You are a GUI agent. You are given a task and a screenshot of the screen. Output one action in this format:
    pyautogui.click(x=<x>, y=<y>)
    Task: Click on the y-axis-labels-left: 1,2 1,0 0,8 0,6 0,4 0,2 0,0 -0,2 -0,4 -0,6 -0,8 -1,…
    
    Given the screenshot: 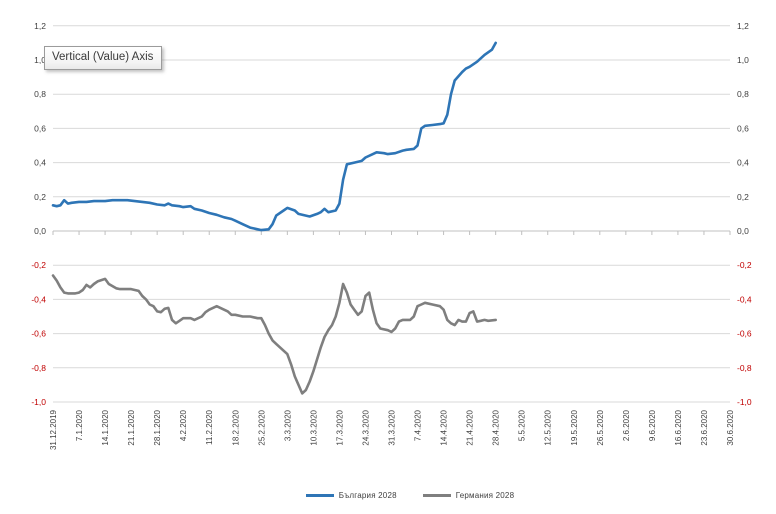 What is the action you would take?
    pyautogui.click(x=38, y=214)
    